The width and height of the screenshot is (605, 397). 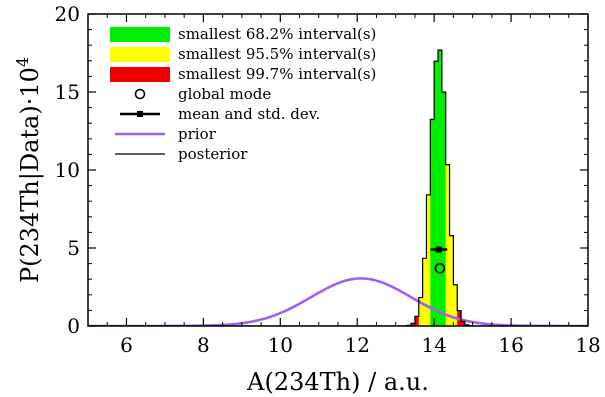 I want to click on y-axis-label-exponent: 4, so click(x=22, y=62).